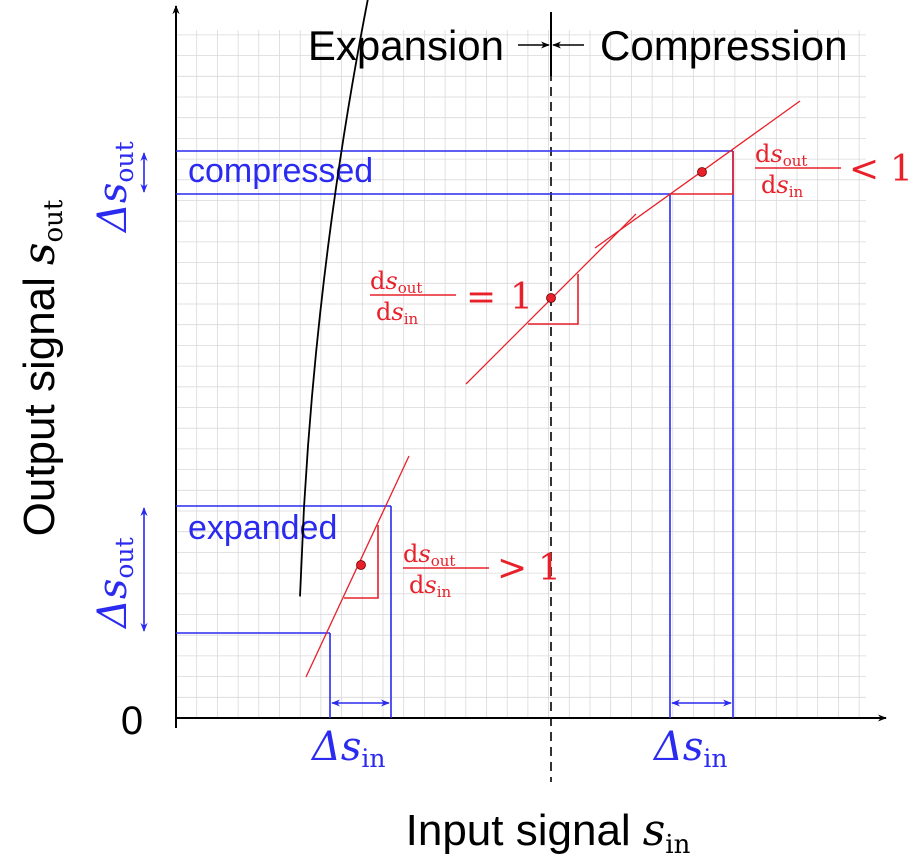 The image size is (920, 868). What do you see at coordinates (132, 721) in the screenshot?
I see `origin-zero-label: 0` at bounding box center [132, 721].